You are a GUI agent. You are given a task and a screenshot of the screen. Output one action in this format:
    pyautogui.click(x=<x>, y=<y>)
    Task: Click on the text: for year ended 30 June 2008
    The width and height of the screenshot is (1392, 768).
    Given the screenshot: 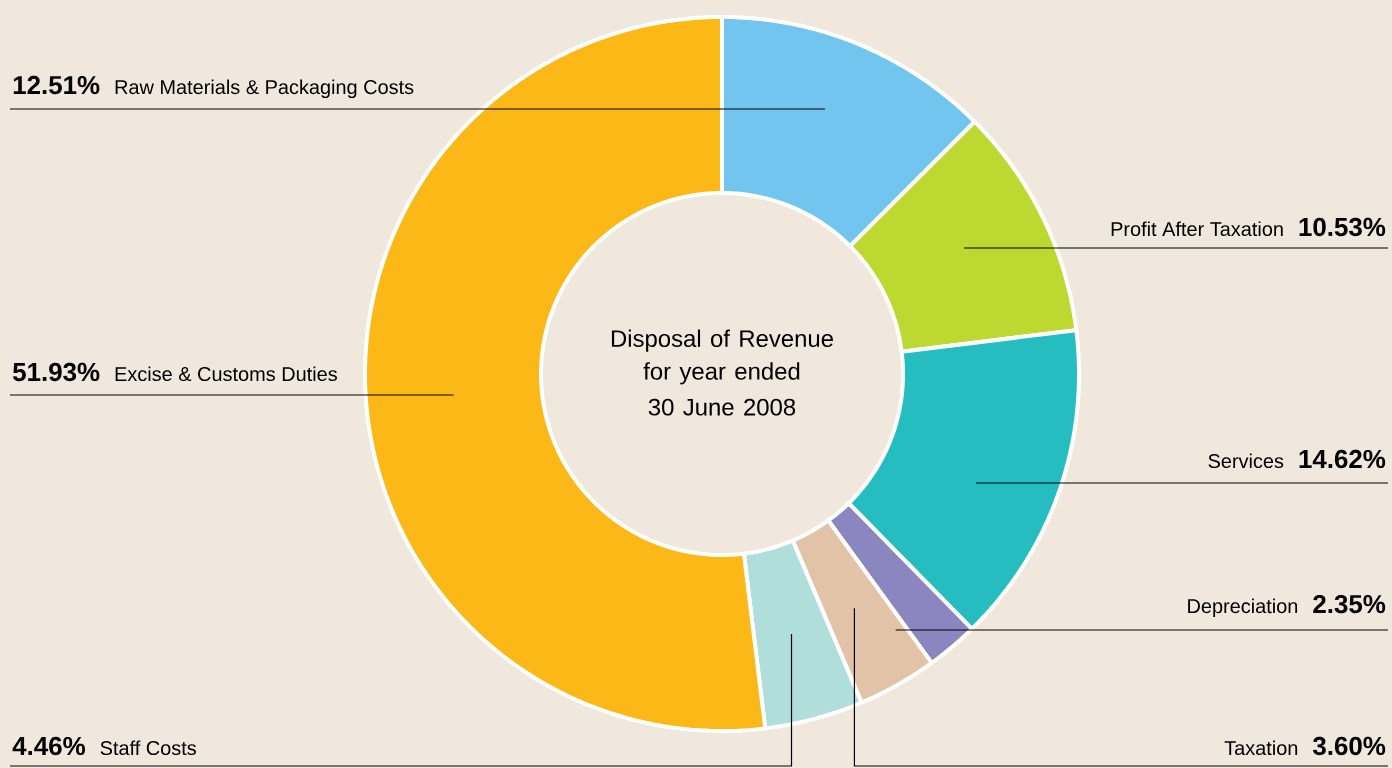 What is the action you would take?
    pyautogui.click(x=721, y=389)
    